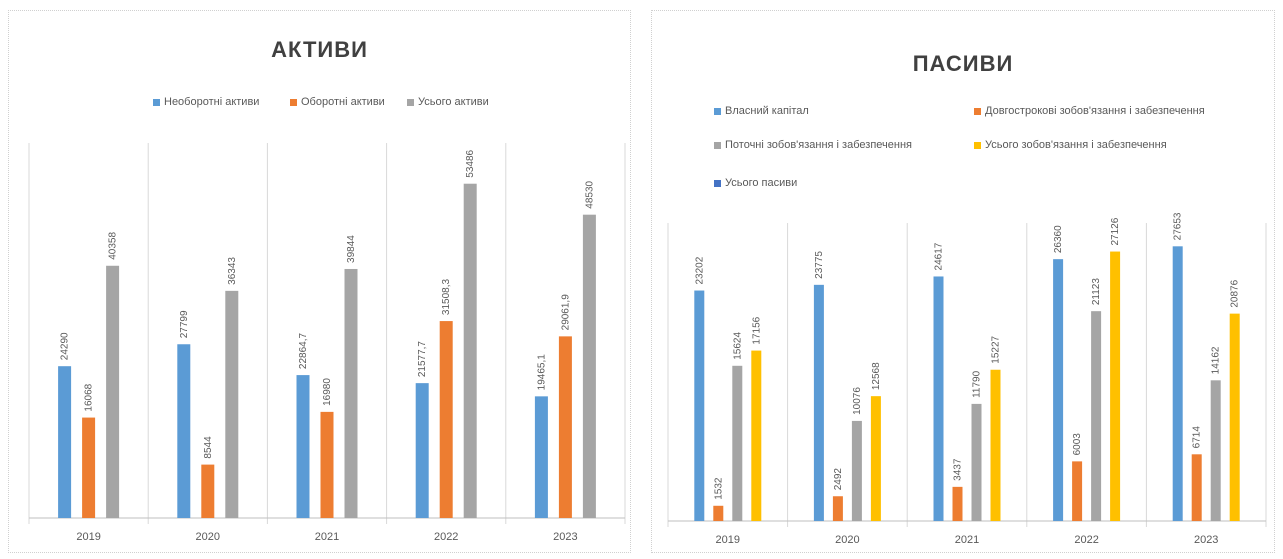  What do you see at coordinates (819, 265) in the screenshot?
I see `data-label: 23775` at bounding box center [819, 265].